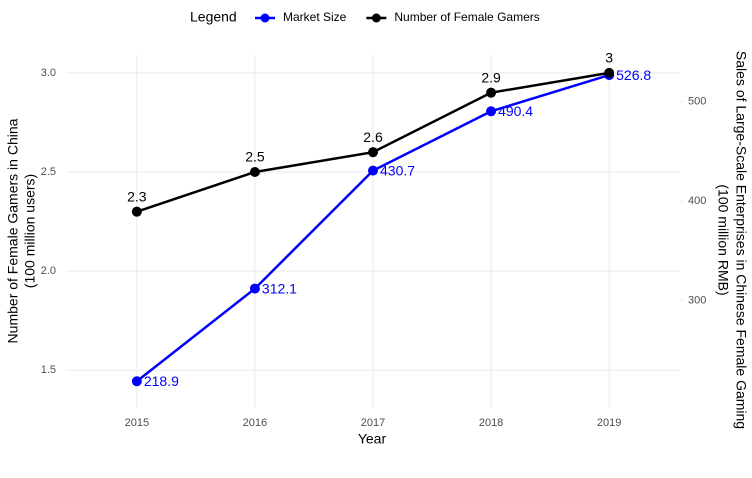  Describe the element at coordinates (491, 423) in the screenshot. I see `x-tick-label: 2018` at that location.